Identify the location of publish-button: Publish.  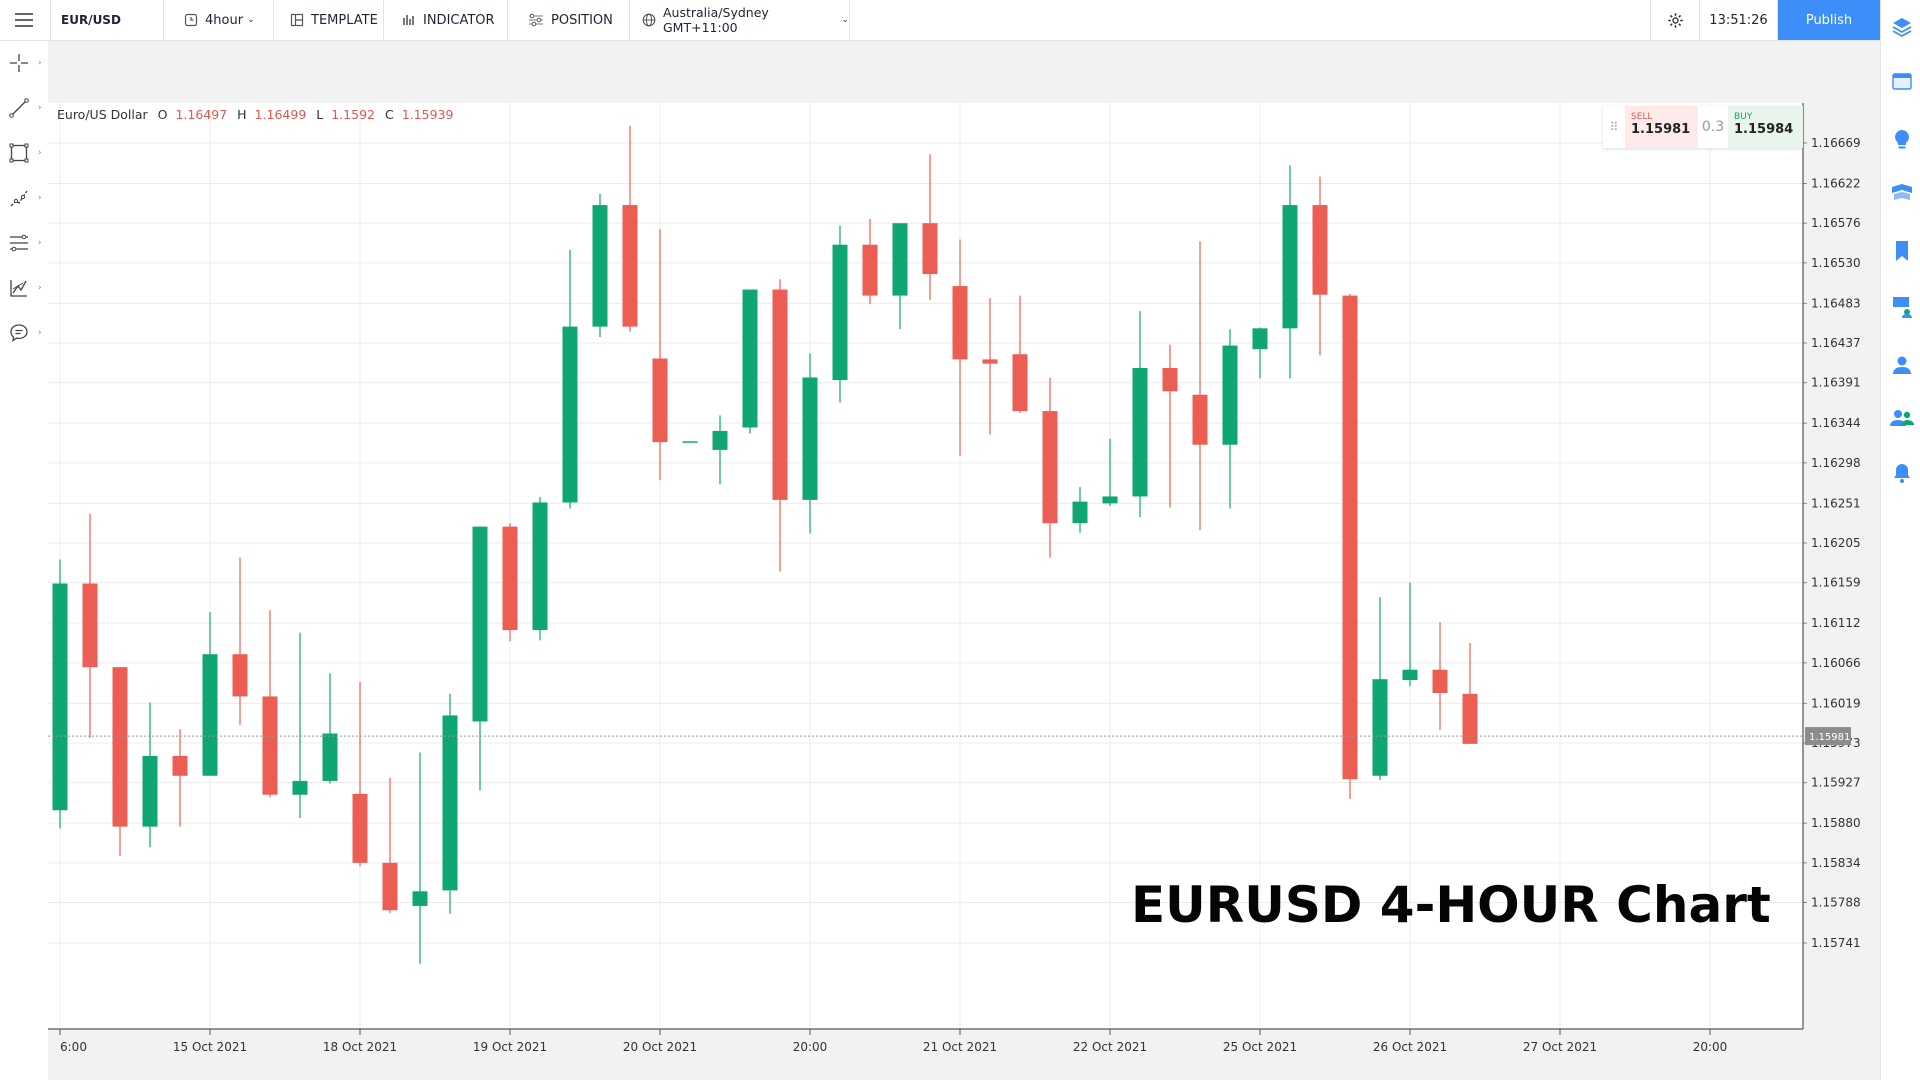
(1829, 20).